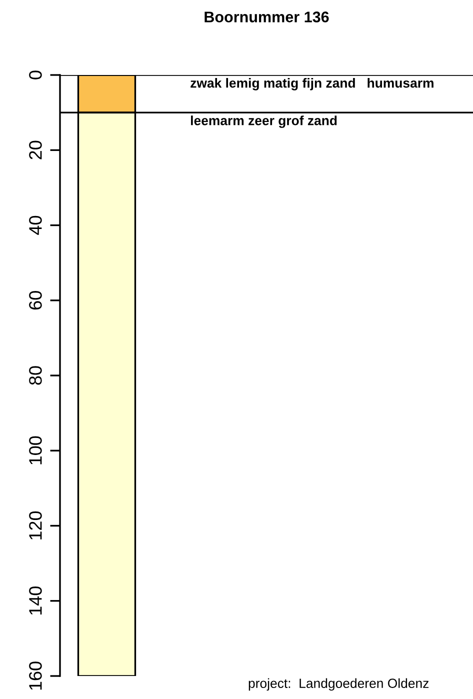 The width and height of the screenshot is (473, 699). I want to click on y-tick-label: 40, so click(35, 225).